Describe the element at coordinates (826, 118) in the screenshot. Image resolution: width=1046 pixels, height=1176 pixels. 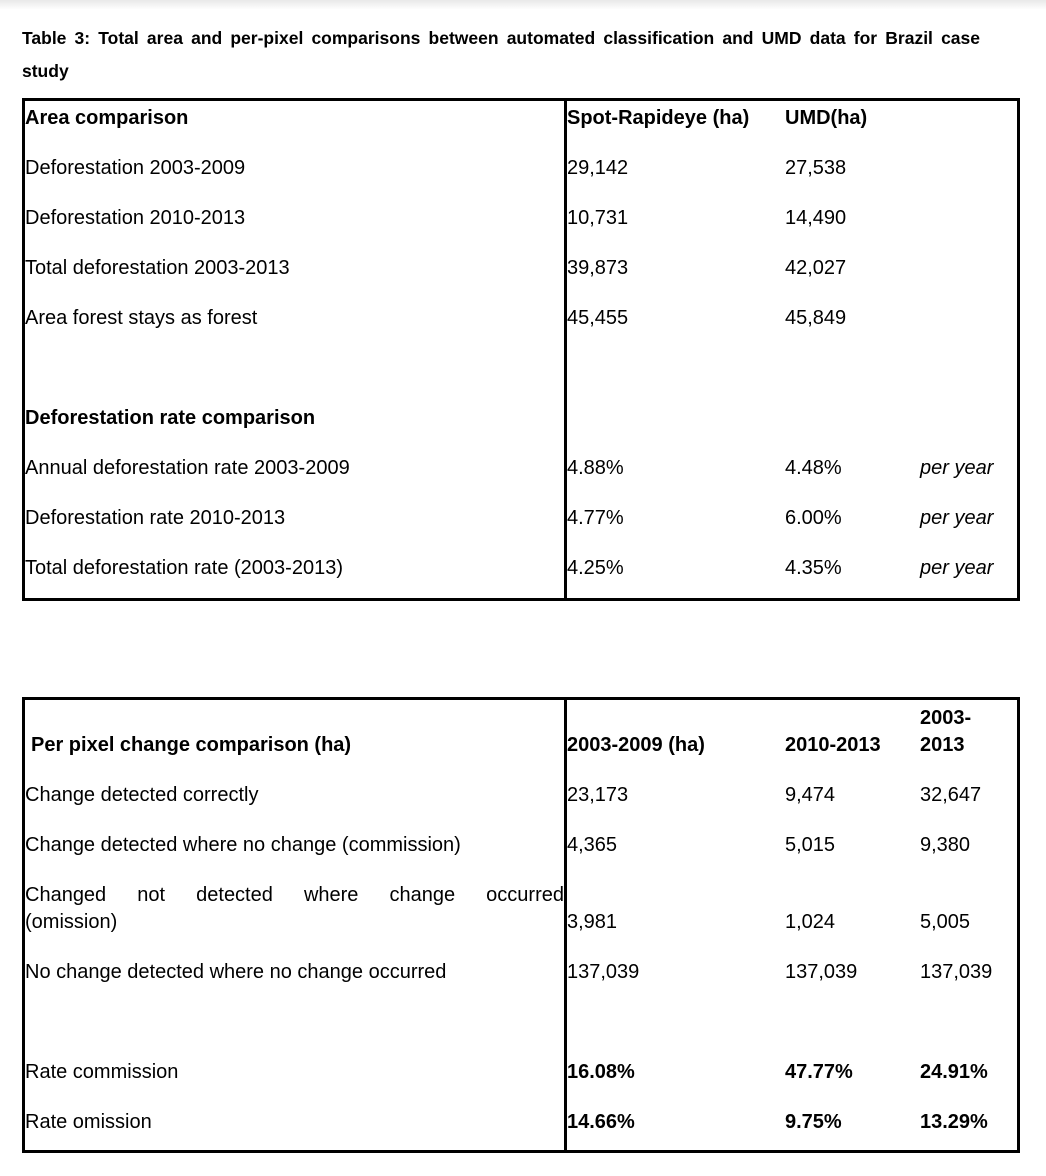
I see `header-umd: UMD(ha)` at that location.